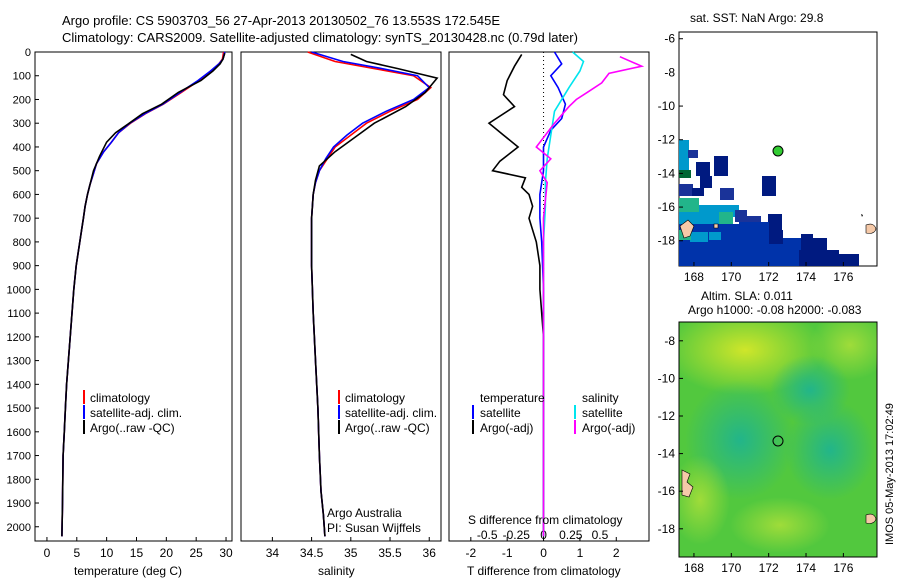  Describe the element at coordinates (507, 553) in the screenshot. I see `x-tick-label: -1` at that location.